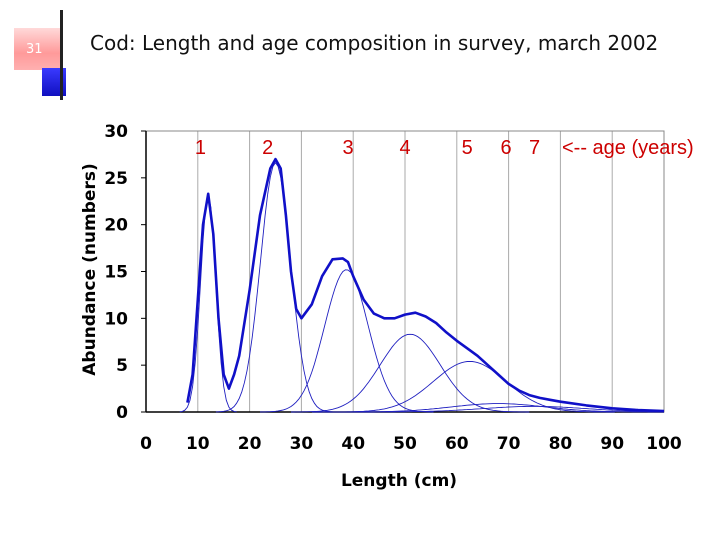 Image resolution: width=720 pixels, height=540 pixels. Describe the element at coordinates (90, 269) in the screenshot. I see `y-axis-title: Abundance (numbers)` at that location.